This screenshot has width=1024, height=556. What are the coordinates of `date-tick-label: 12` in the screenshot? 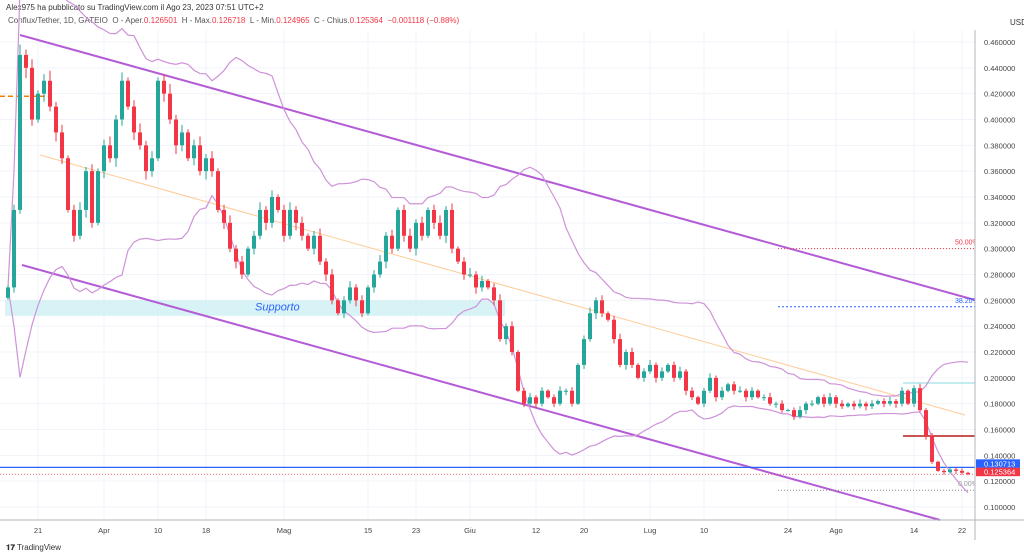 It's located at (536, 530).